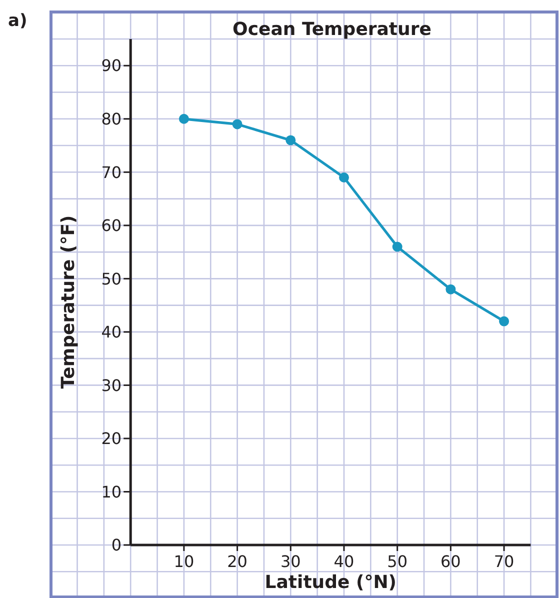 The height and width of the screenshot is (598, 559). What do you see at coordinates (184, 561) in the screenshot?
I see `x-tick-label: 10` at bounding box center [184, 561].